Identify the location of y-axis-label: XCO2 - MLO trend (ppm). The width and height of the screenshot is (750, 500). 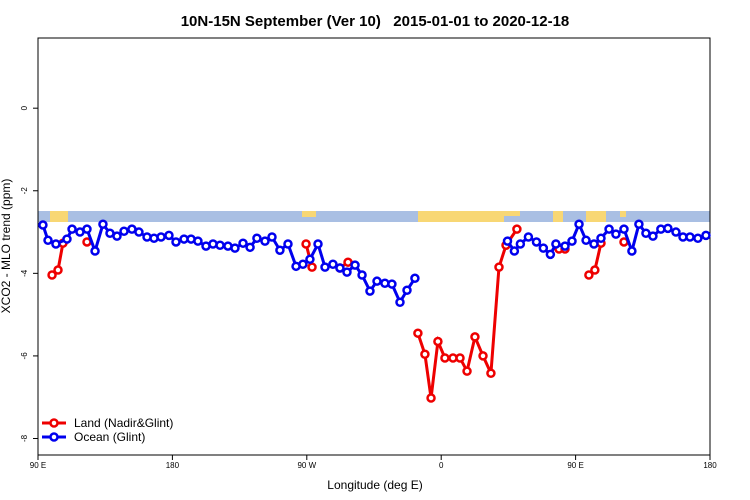
(6, 246).